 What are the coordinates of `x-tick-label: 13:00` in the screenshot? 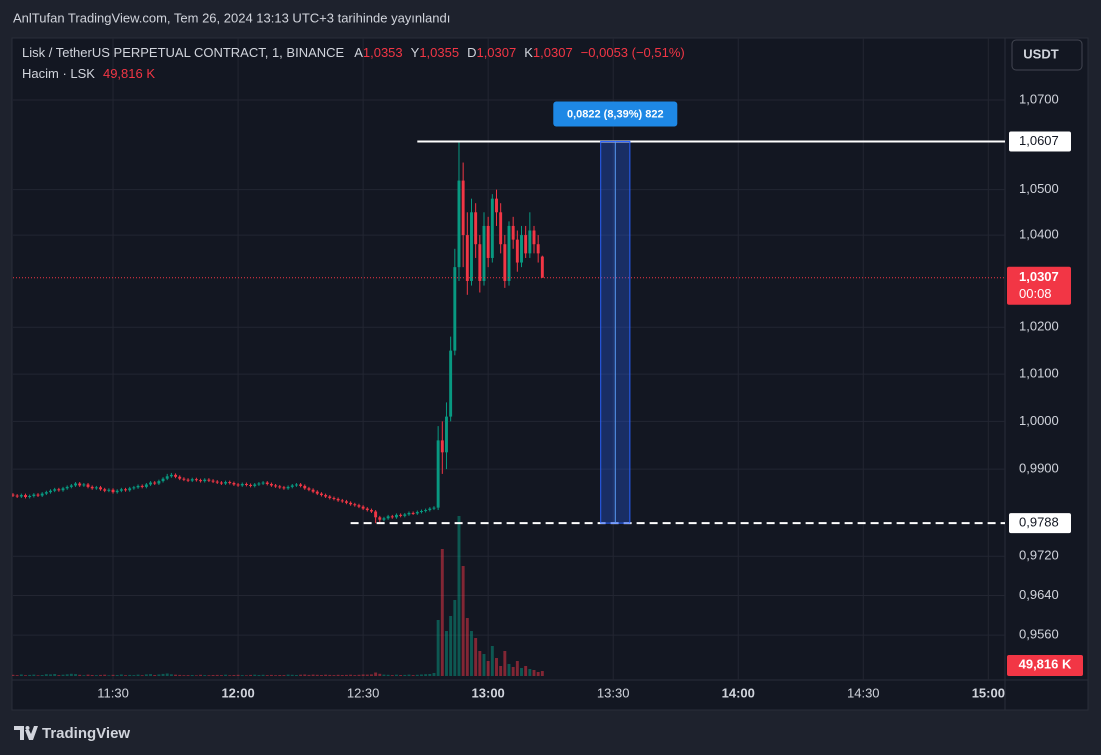 It's located at (488, 692).